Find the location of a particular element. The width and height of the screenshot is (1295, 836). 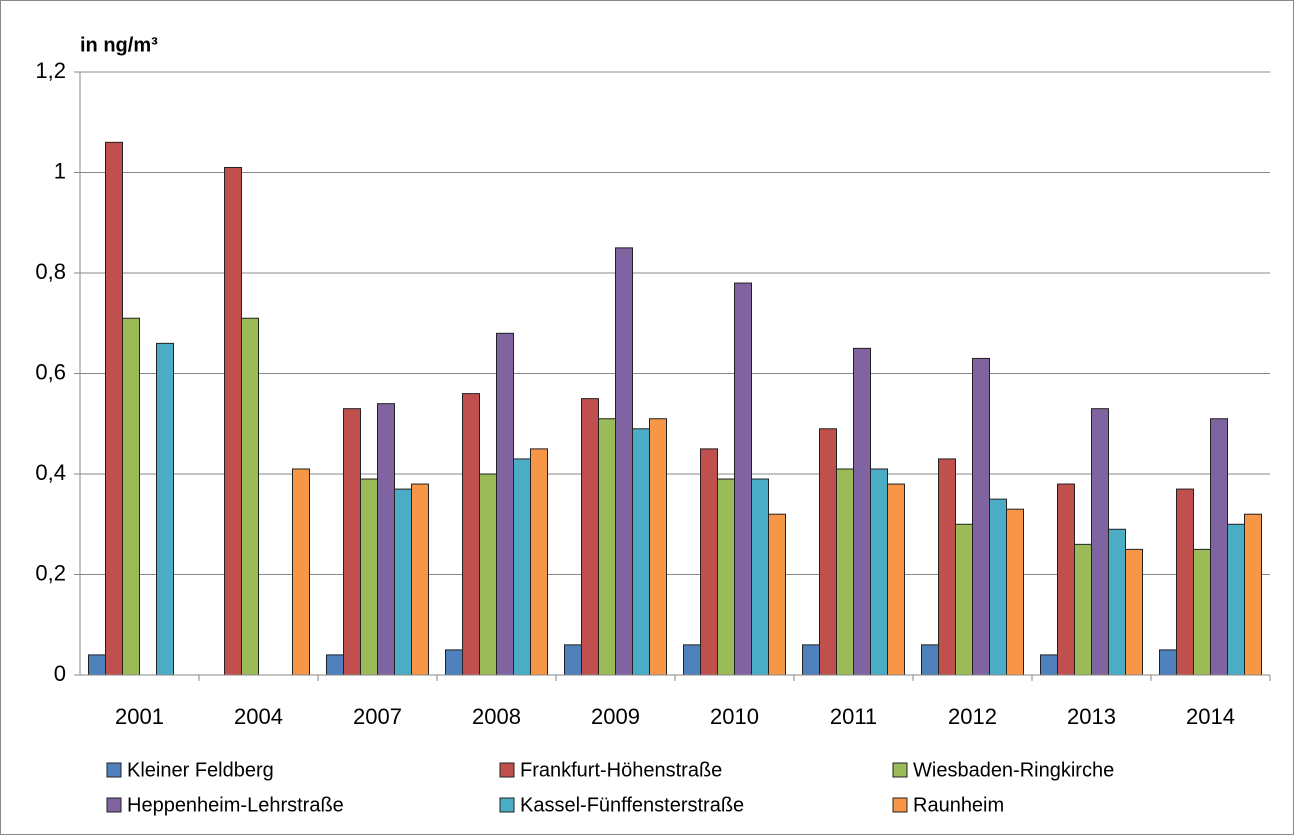

legend-label: Heppenheim-Lehrstraße is located at coordinates (235, 805).